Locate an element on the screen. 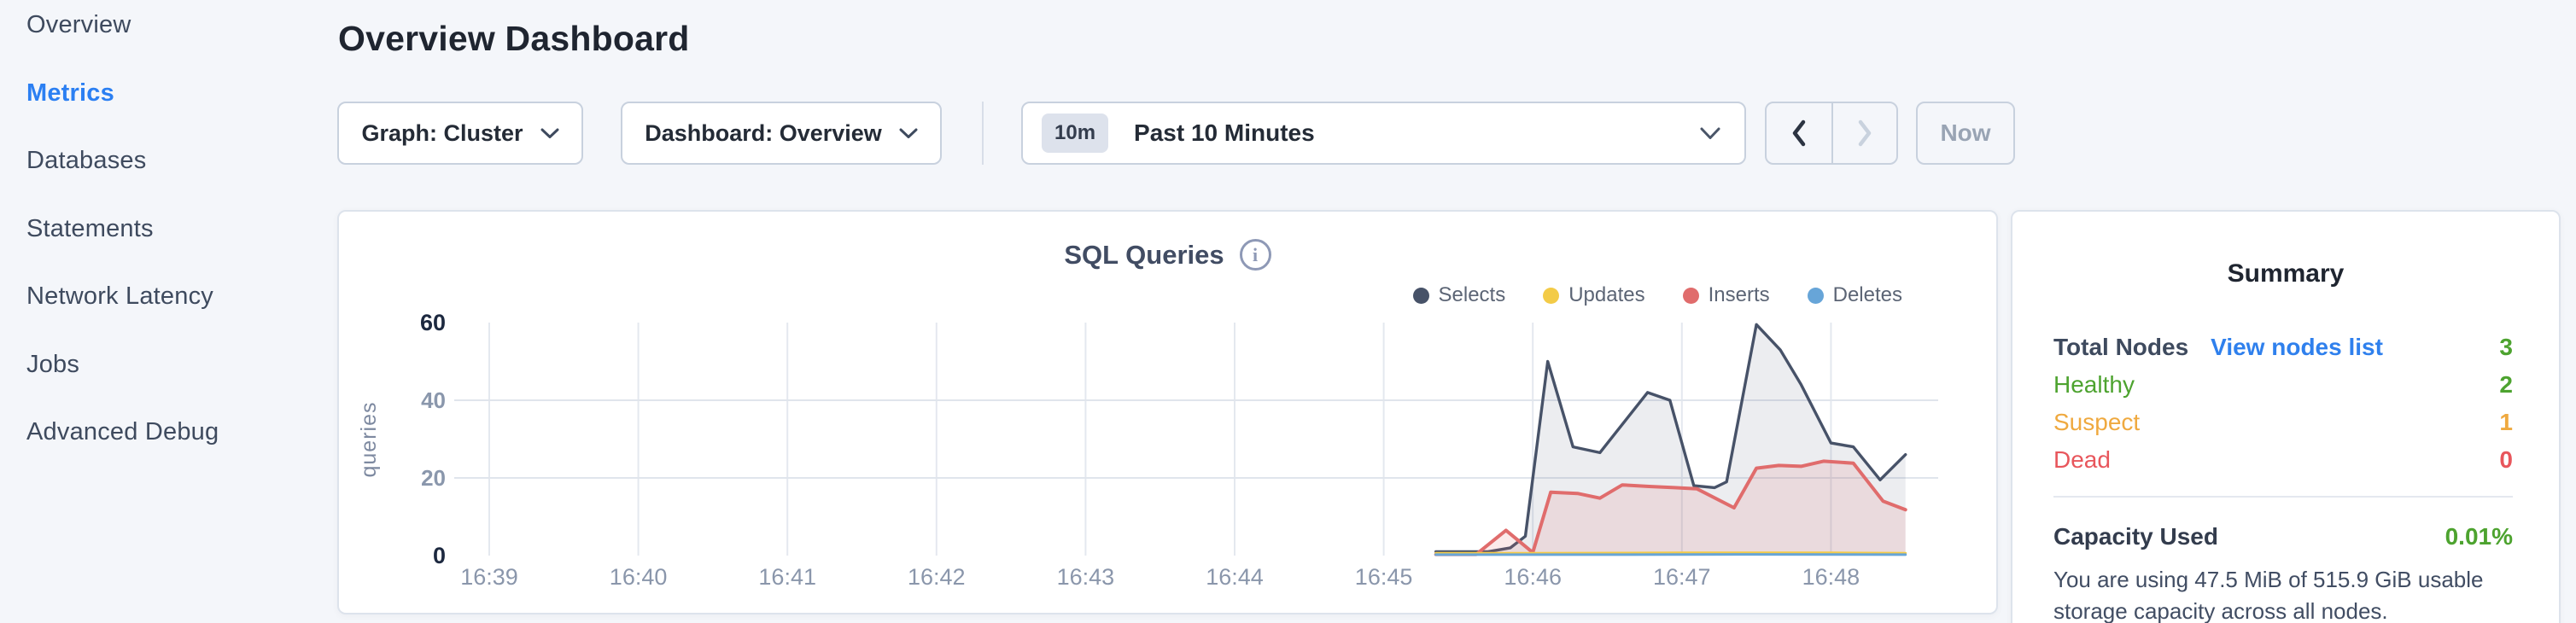 The height and width of the screenshot is (623, 2576). legend-label: Selects is located at coordinates (1472, 294).